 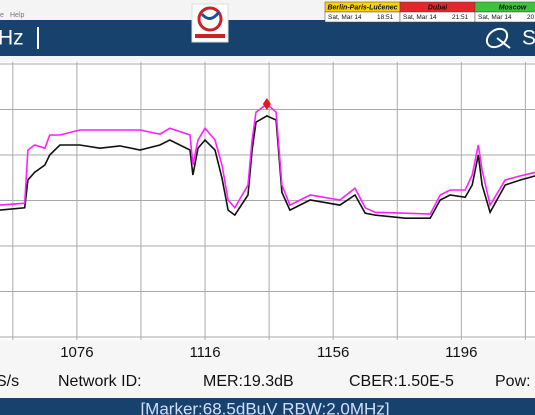 What do you see at coordinates (9, 381) in the screenshot?
I see `status-field: S/s` at bounding box center [9, 381].